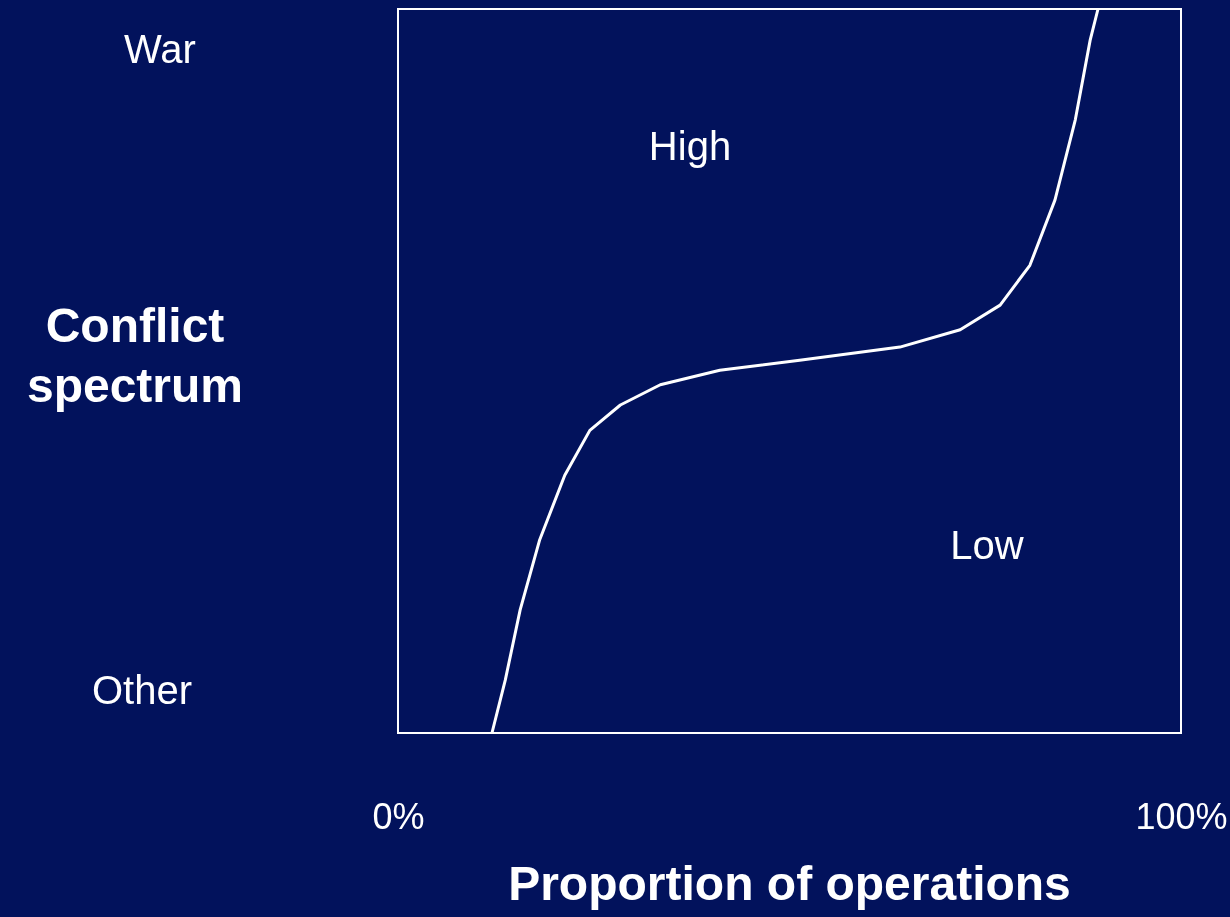 The width and height of the screenshot is (1230, 917). Describe the element at coordinates (789, 883) in the screenshot. I see `x-axis-title: Proportion of operations` at that location.